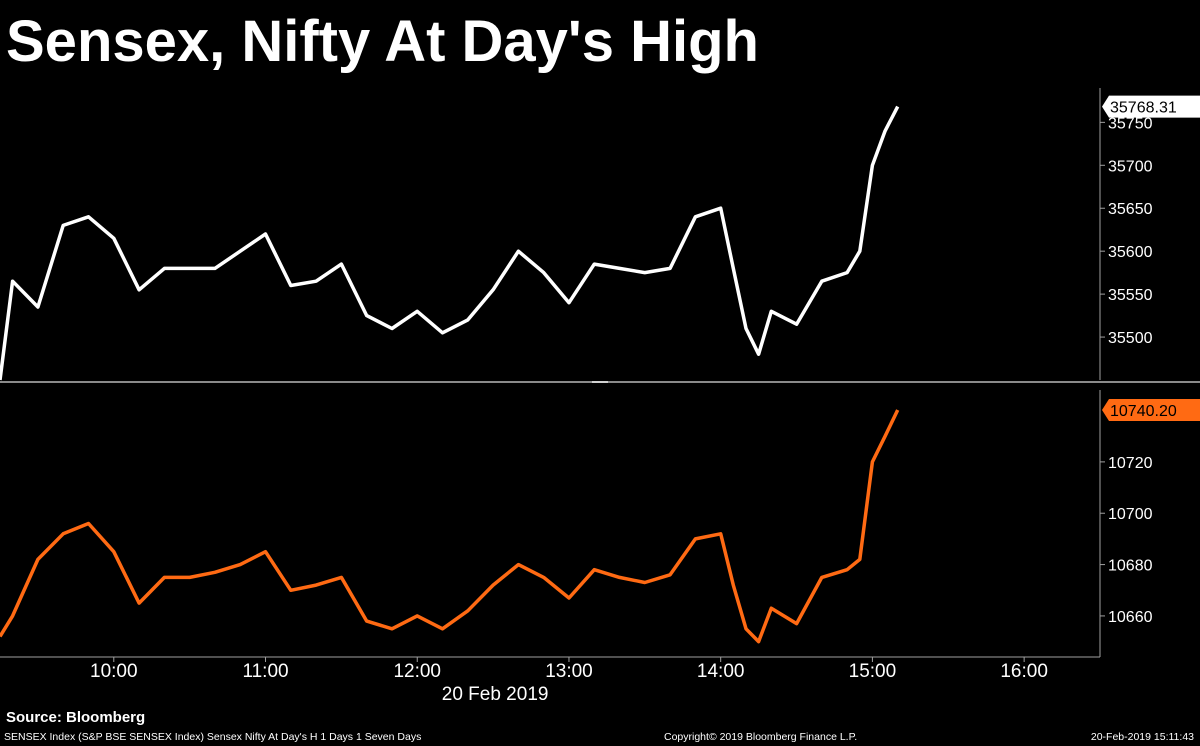 The height and width of the screenshot is (746, 1200). Describe the element at coordinates (1130, 566) in the screenshot. I see `nifty-y-tick-label: 10680` at that location.